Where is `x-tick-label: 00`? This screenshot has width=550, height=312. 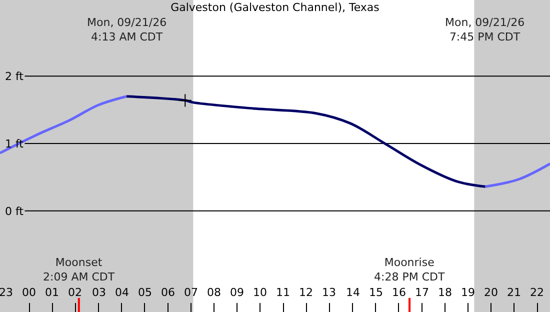
x-tick-label: 00 is located at coordinates (29, 292).